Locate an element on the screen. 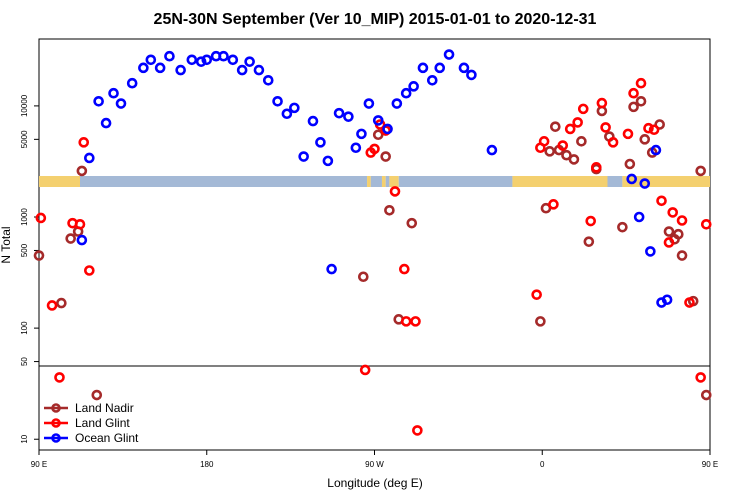 This screenshot has width=750, height=500. x-tick-label: 90 W is located at coordinates (374, 464).